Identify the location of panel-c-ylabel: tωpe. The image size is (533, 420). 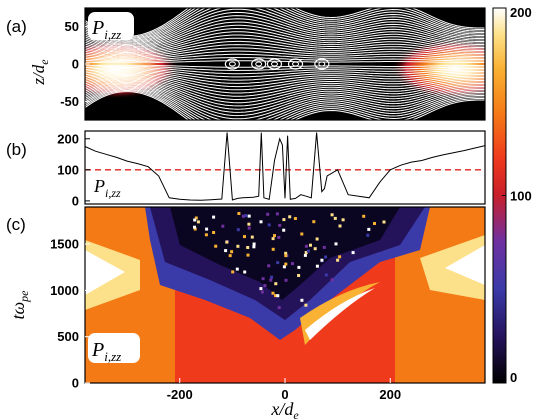
(19, 305).